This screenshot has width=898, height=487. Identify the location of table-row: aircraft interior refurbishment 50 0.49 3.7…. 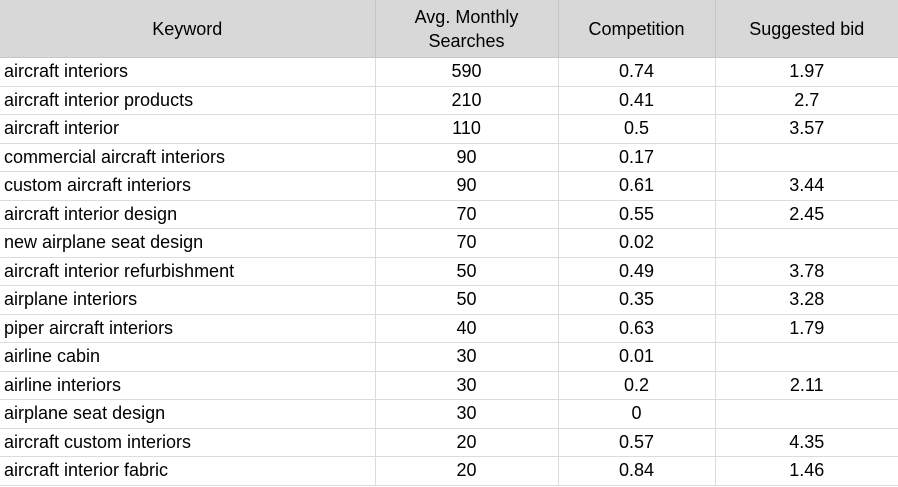
(449, 271).